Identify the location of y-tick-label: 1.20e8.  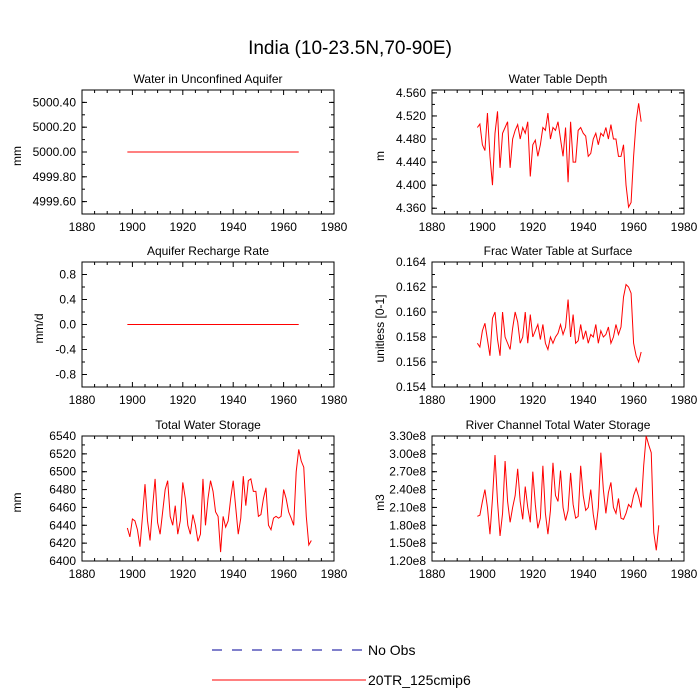
(407, 561).